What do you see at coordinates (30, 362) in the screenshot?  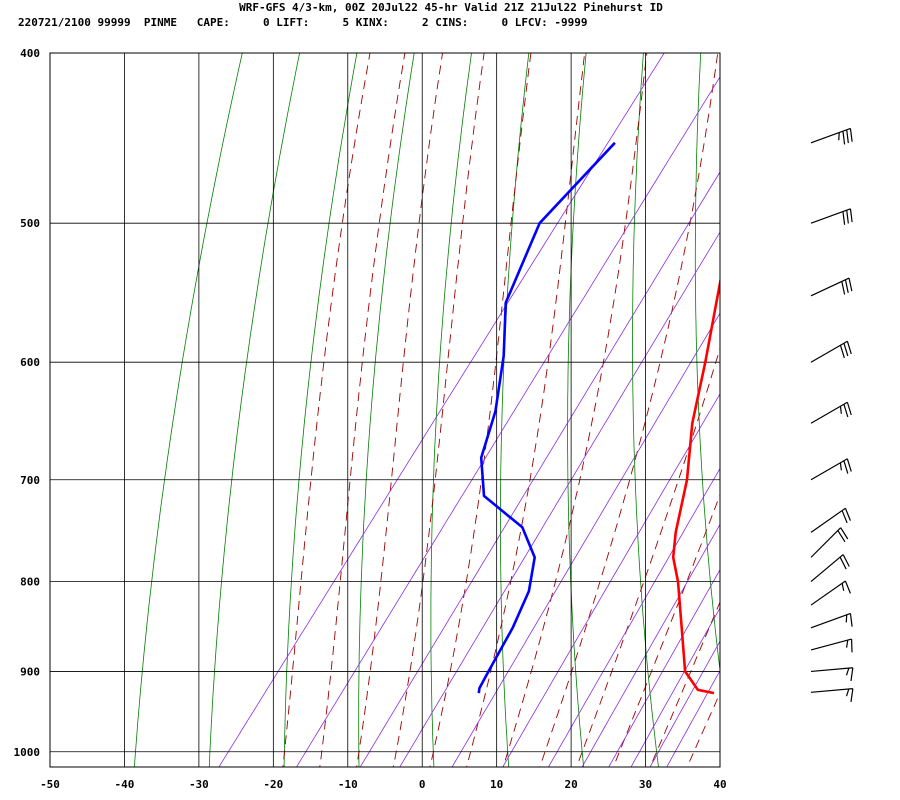 I see `y-tick-label: 600` at bounding box center [30, 362].